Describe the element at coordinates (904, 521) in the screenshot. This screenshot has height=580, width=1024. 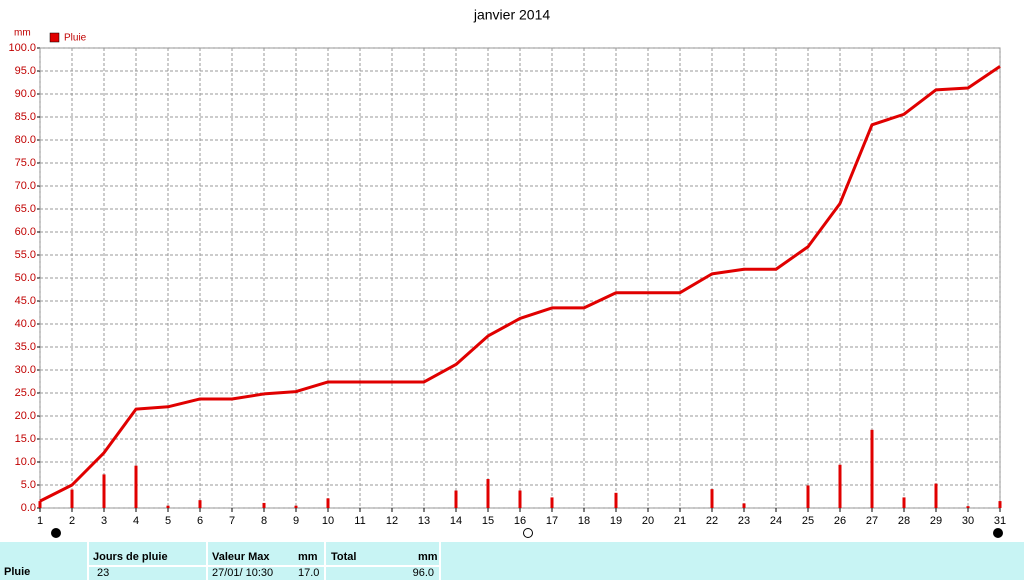
I see `x-tick-label: 28` at that location.